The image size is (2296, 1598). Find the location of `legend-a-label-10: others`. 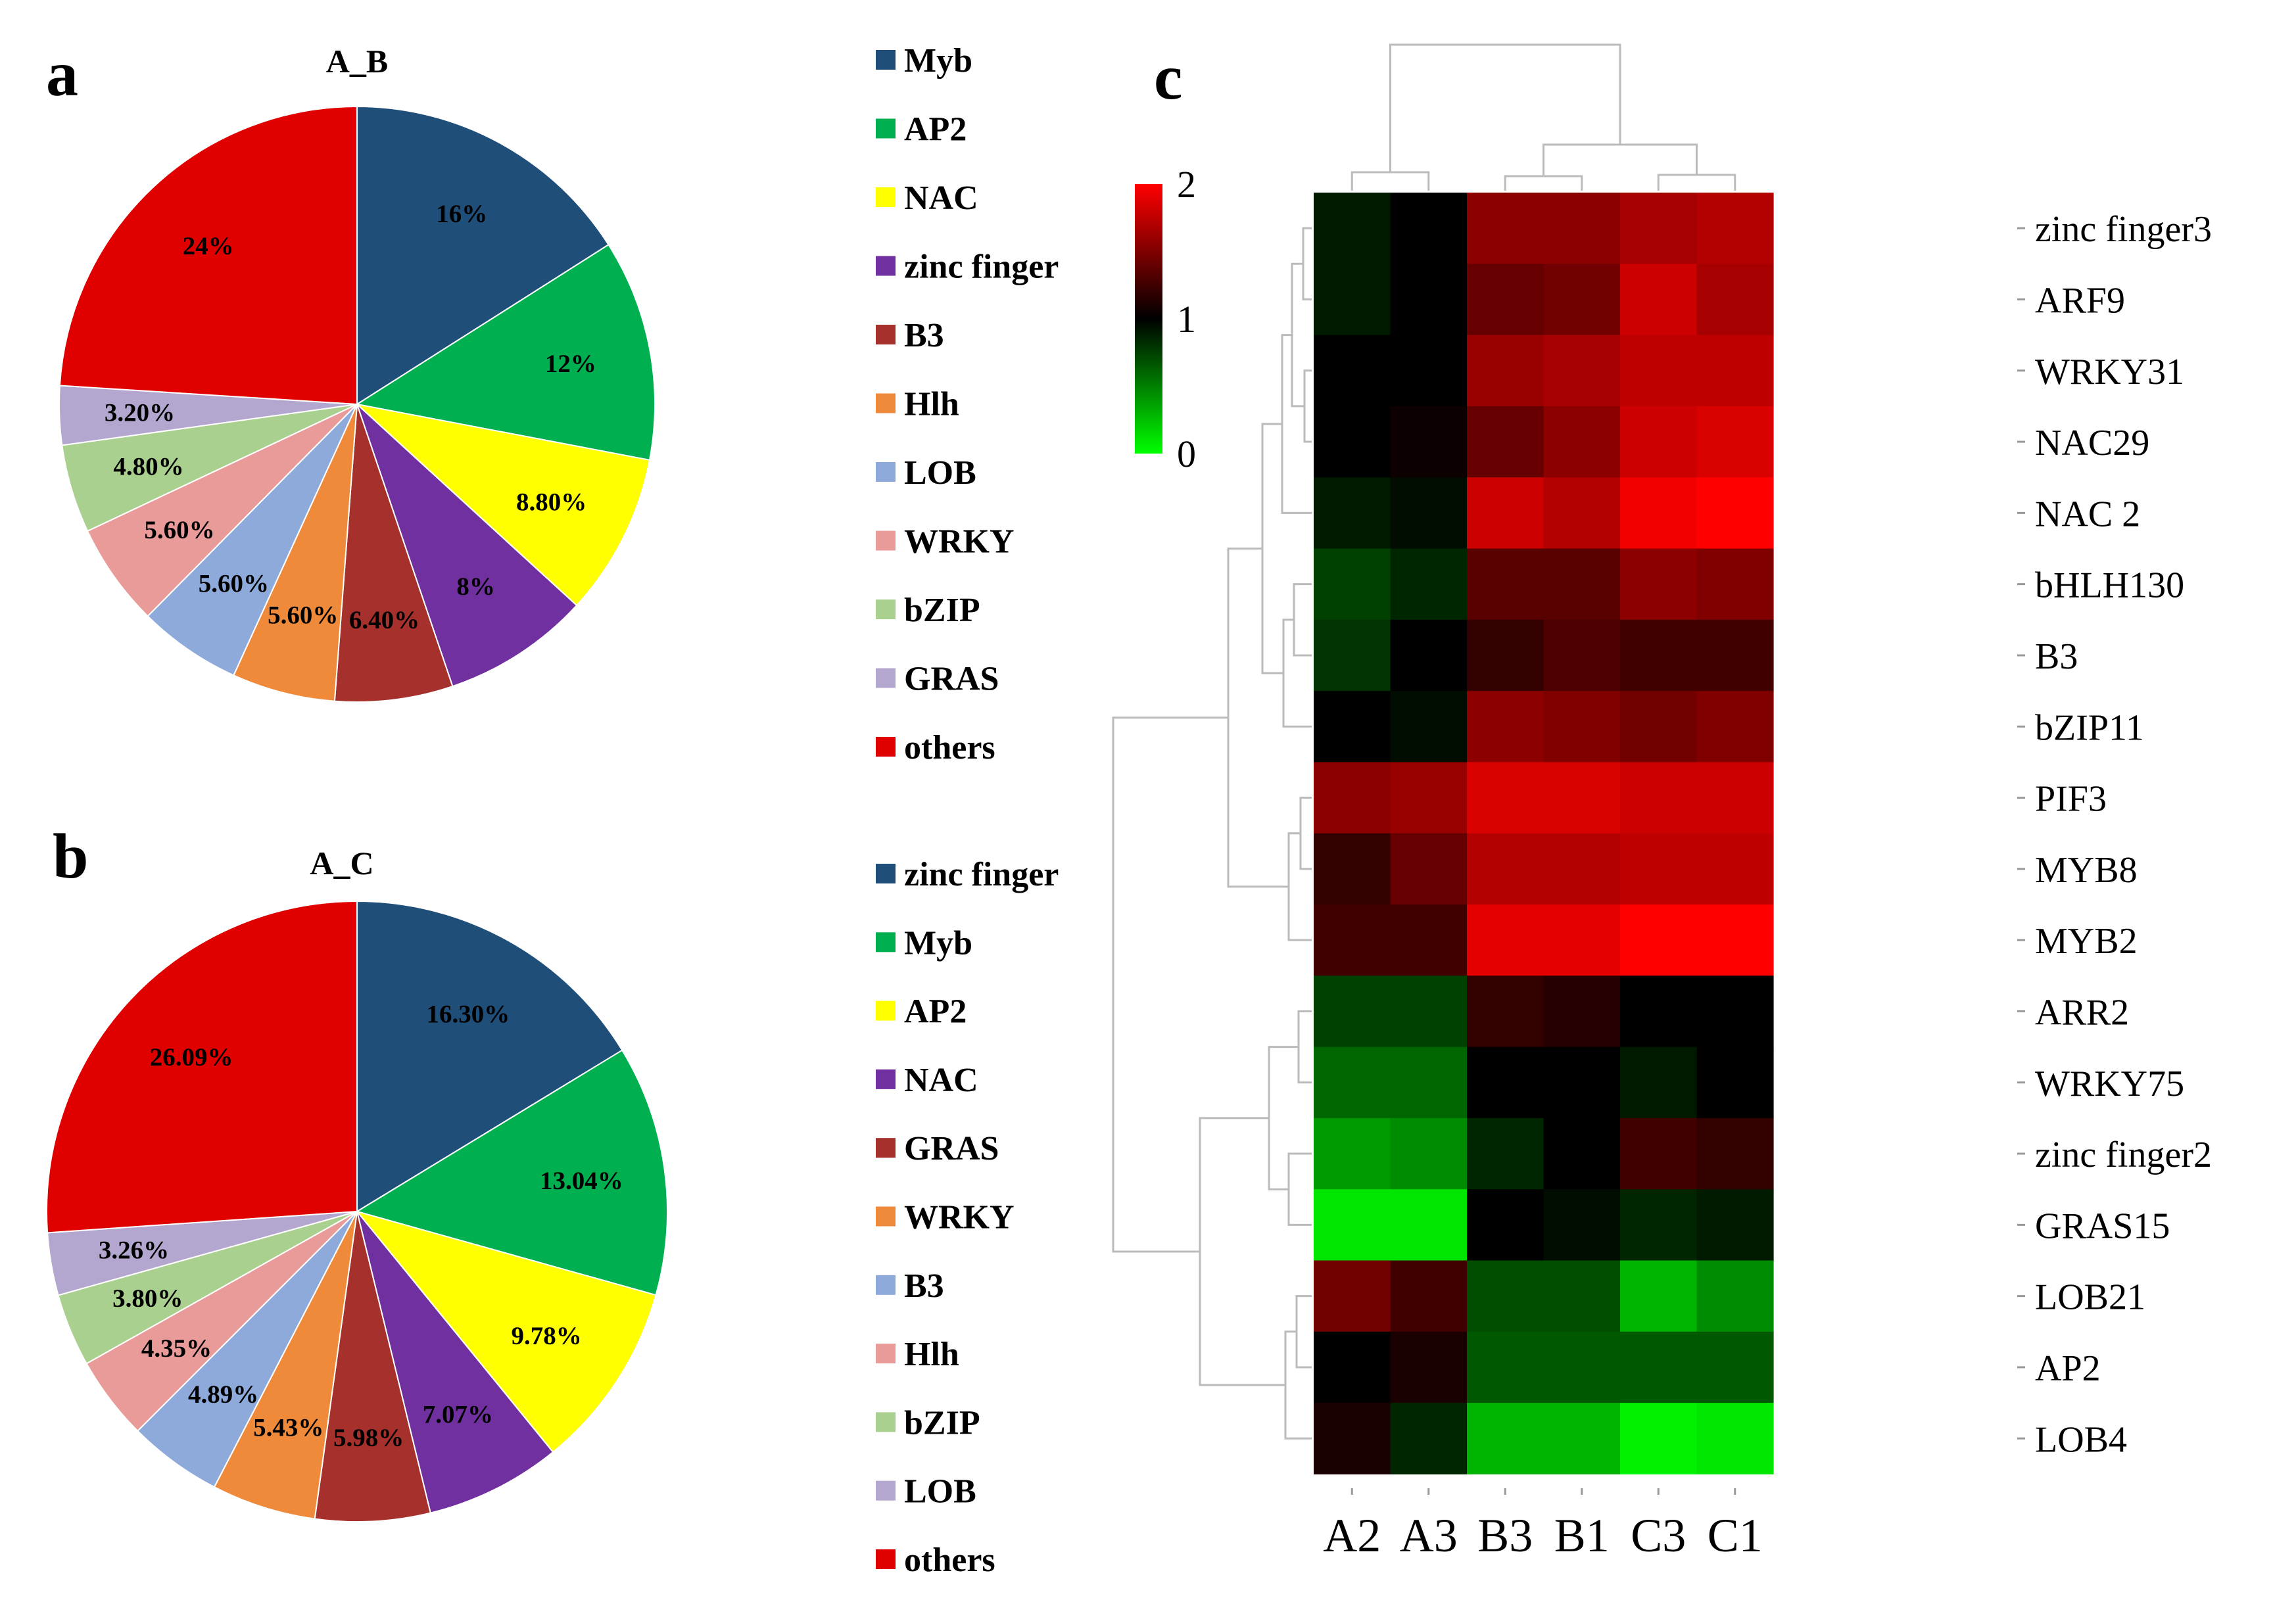

legend-a-label-10: others is located at coordinates (949, 747).